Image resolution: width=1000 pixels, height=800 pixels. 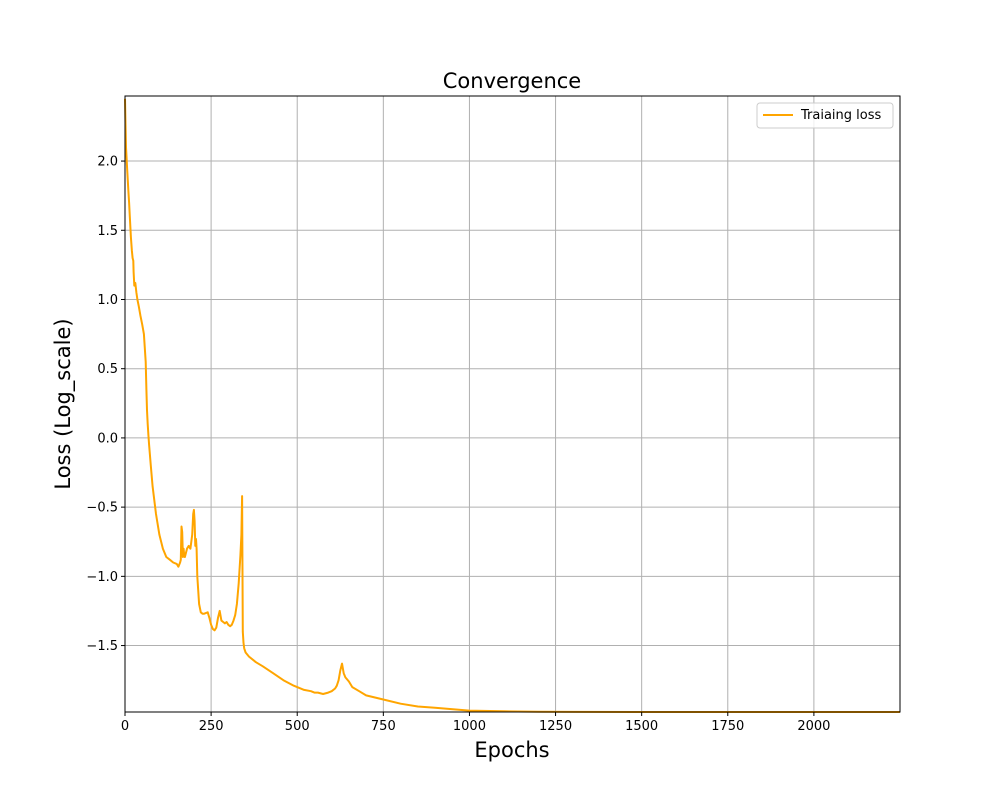 I want to click on y-axis-label: Loss (Log_scale), so click(x=63, y=403).